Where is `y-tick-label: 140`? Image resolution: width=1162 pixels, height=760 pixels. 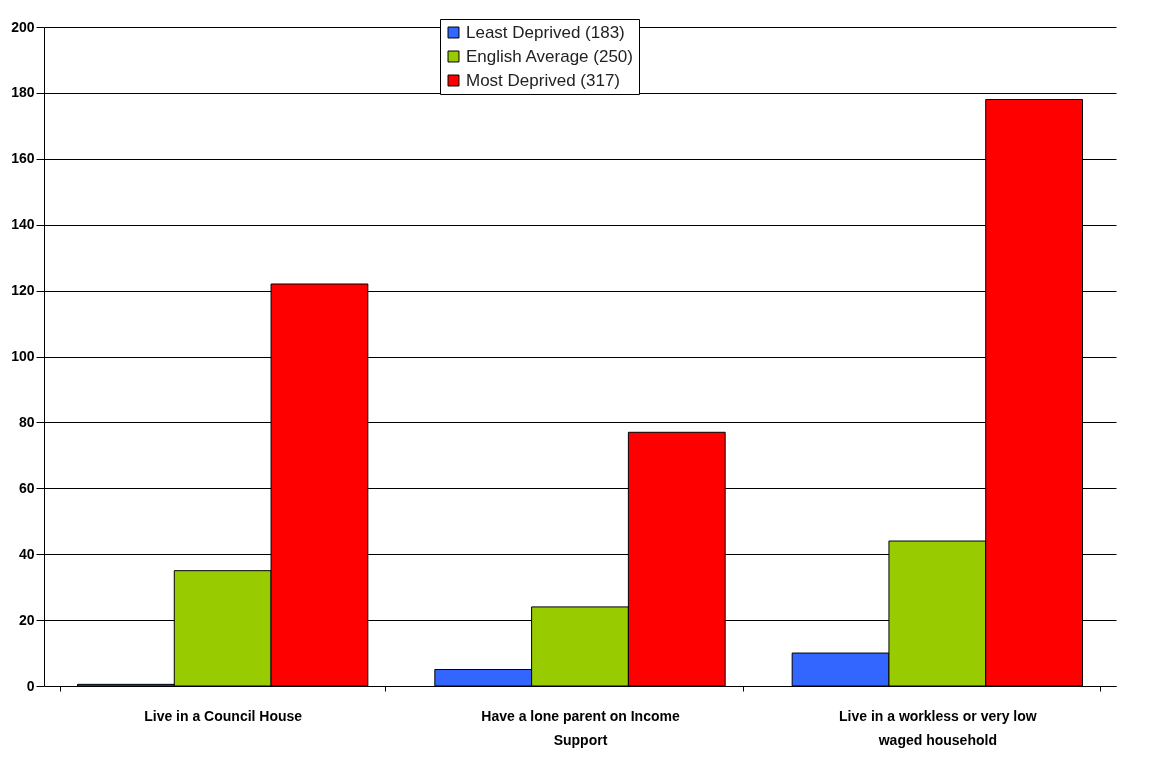
y-tick-label: 140 is located at coordinates (23, 224).